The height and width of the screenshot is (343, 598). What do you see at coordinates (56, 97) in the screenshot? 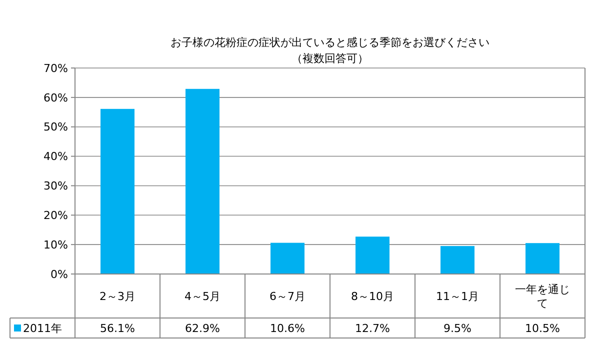
I see `y-tick-label: 60%` at bounding box center [56, 97].